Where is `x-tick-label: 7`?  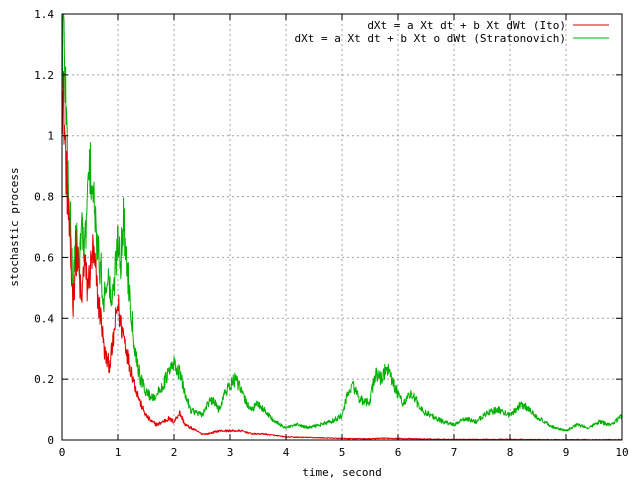
x-tick-label: 7 is located at coordinates (454, 452).